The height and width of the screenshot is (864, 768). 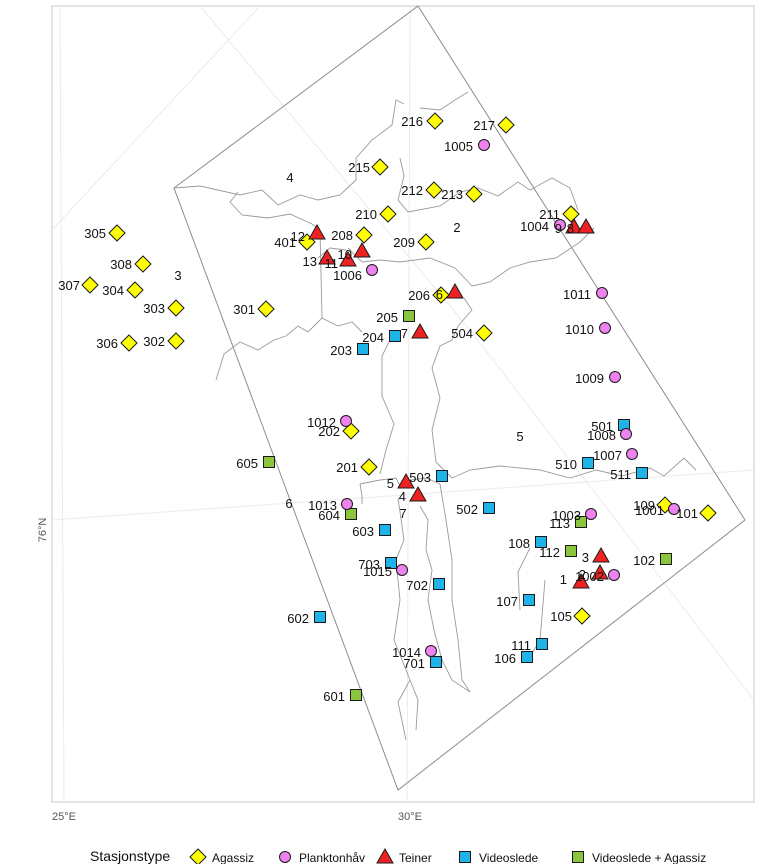 I want to click on station-label-308: 308, so click(x=121, y=264).